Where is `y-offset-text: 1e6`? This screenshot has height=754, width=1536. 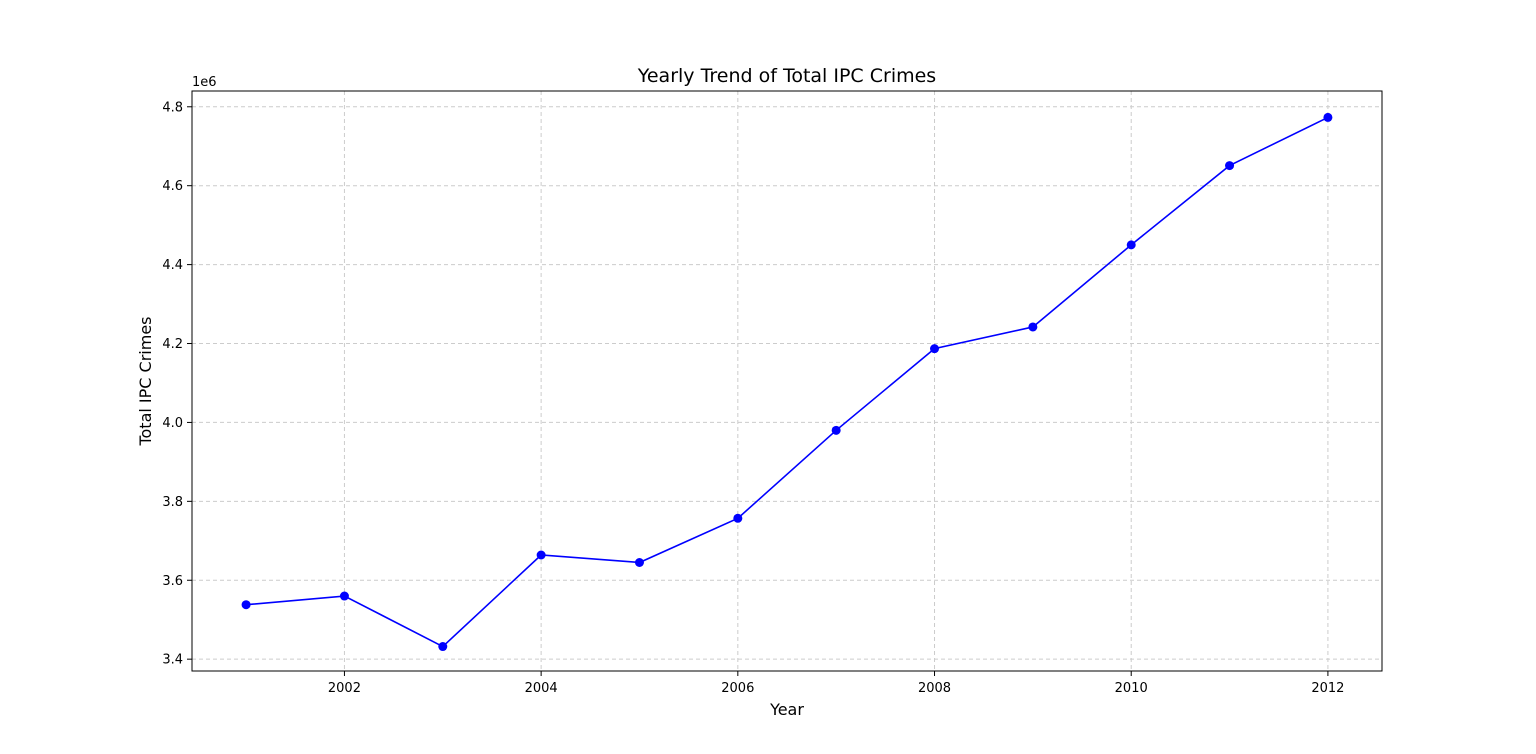
y-offset-text: 1e6 is located at coordinates (204, 82).